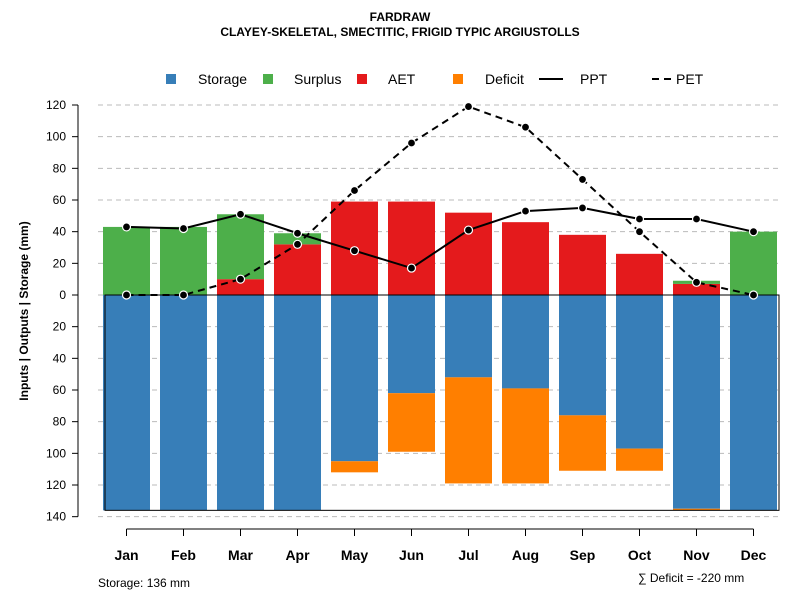  I want to click on y-tick-label: 60, so click(60, 200).